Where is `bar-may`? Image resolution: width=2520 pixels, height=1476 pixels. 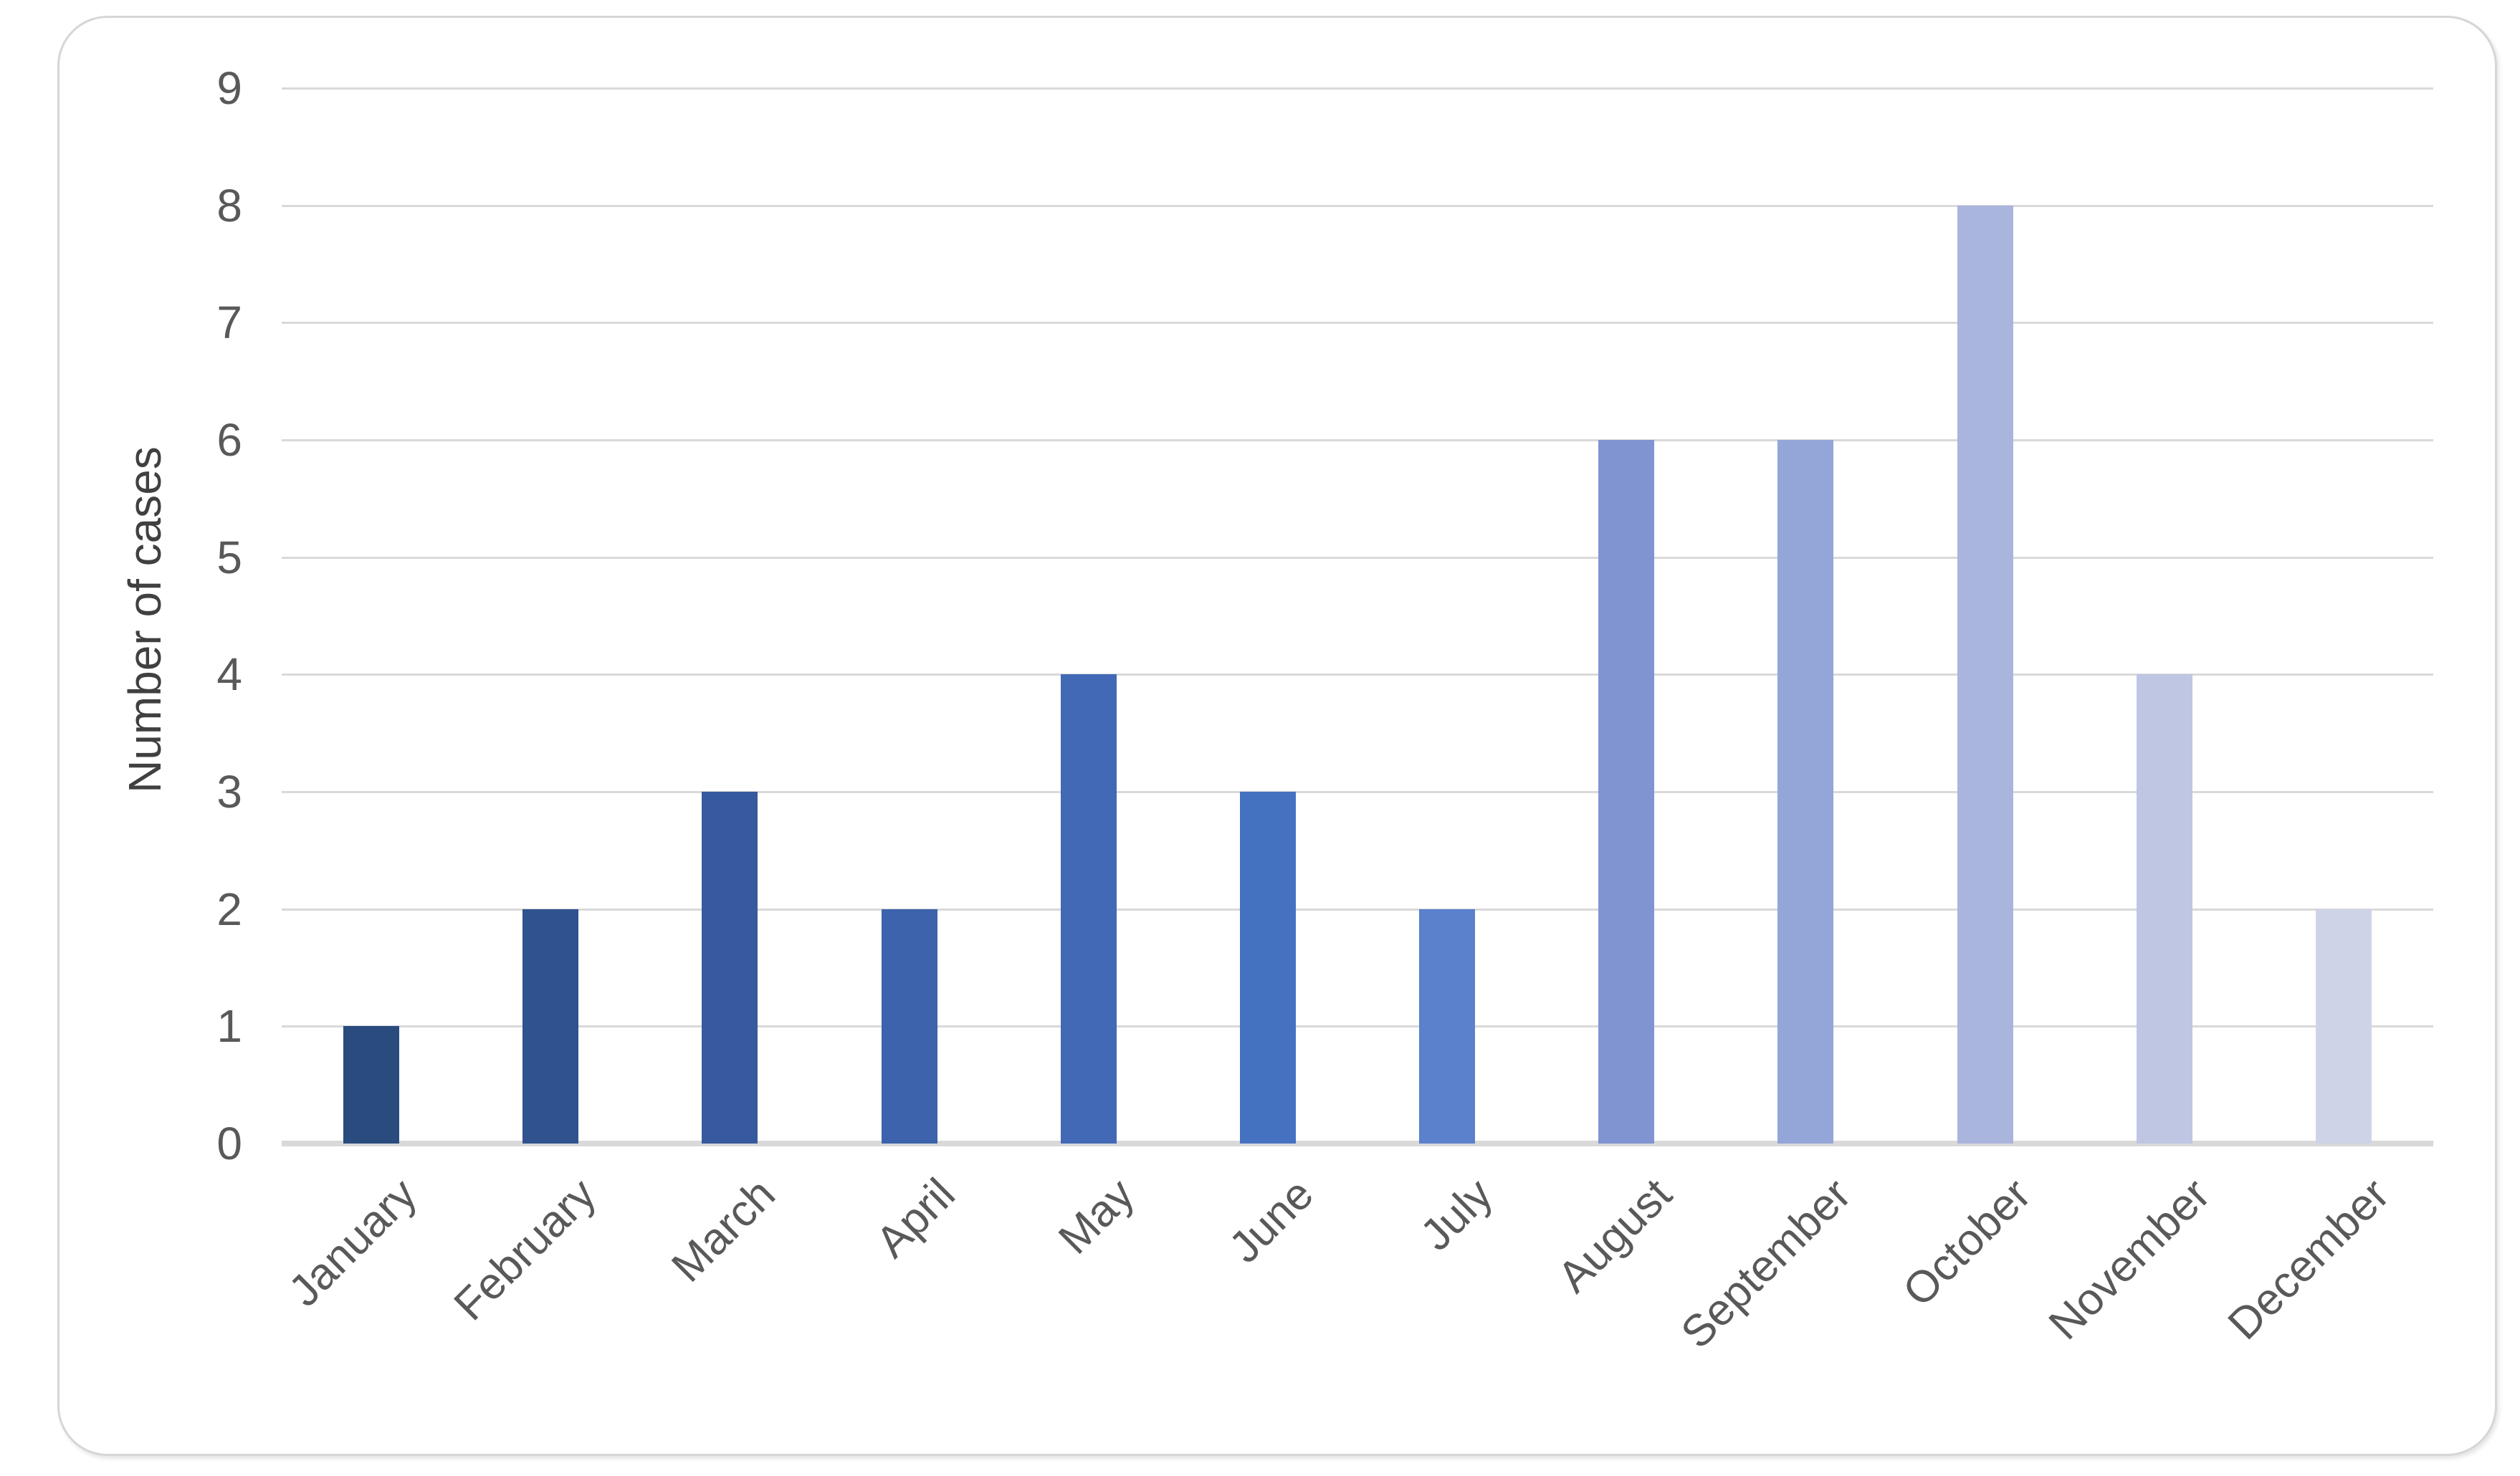 bar-may is located at coordinates (1088, 909).